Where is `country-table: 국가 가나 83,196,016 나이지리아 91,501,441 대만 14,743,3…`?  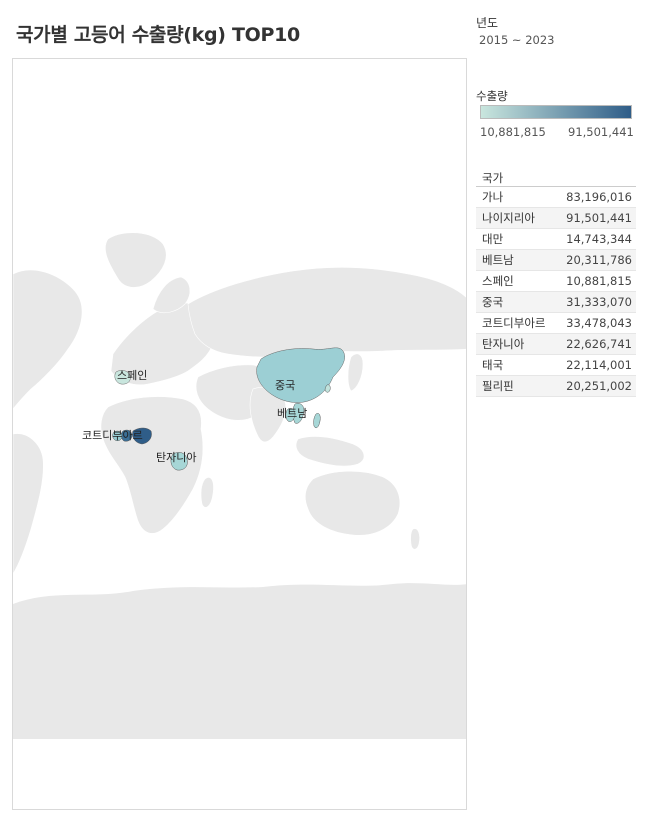
country-table: 국가 가나 83,196,016 나이지리아 91,501,441 대만 14,743,3… is located at coordinates (556, 282).